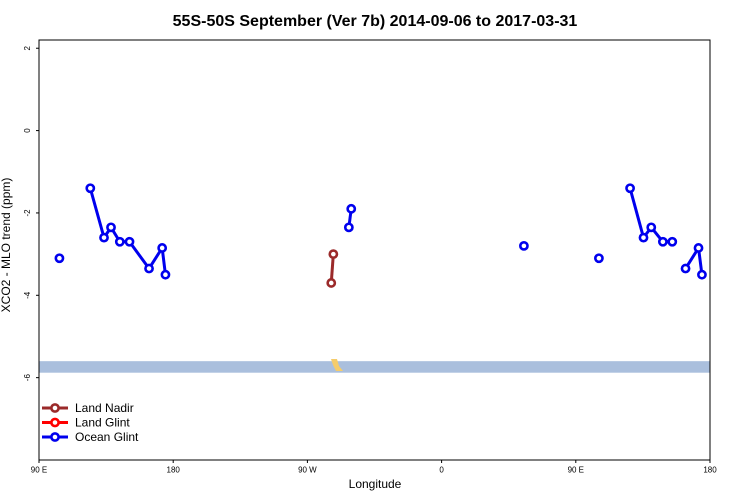 The width and height of the screenshot is (750, 500). Describe the element at coordinates (55, 408) in the screenshot. I see `legend-land-nadir-marker` at that location.